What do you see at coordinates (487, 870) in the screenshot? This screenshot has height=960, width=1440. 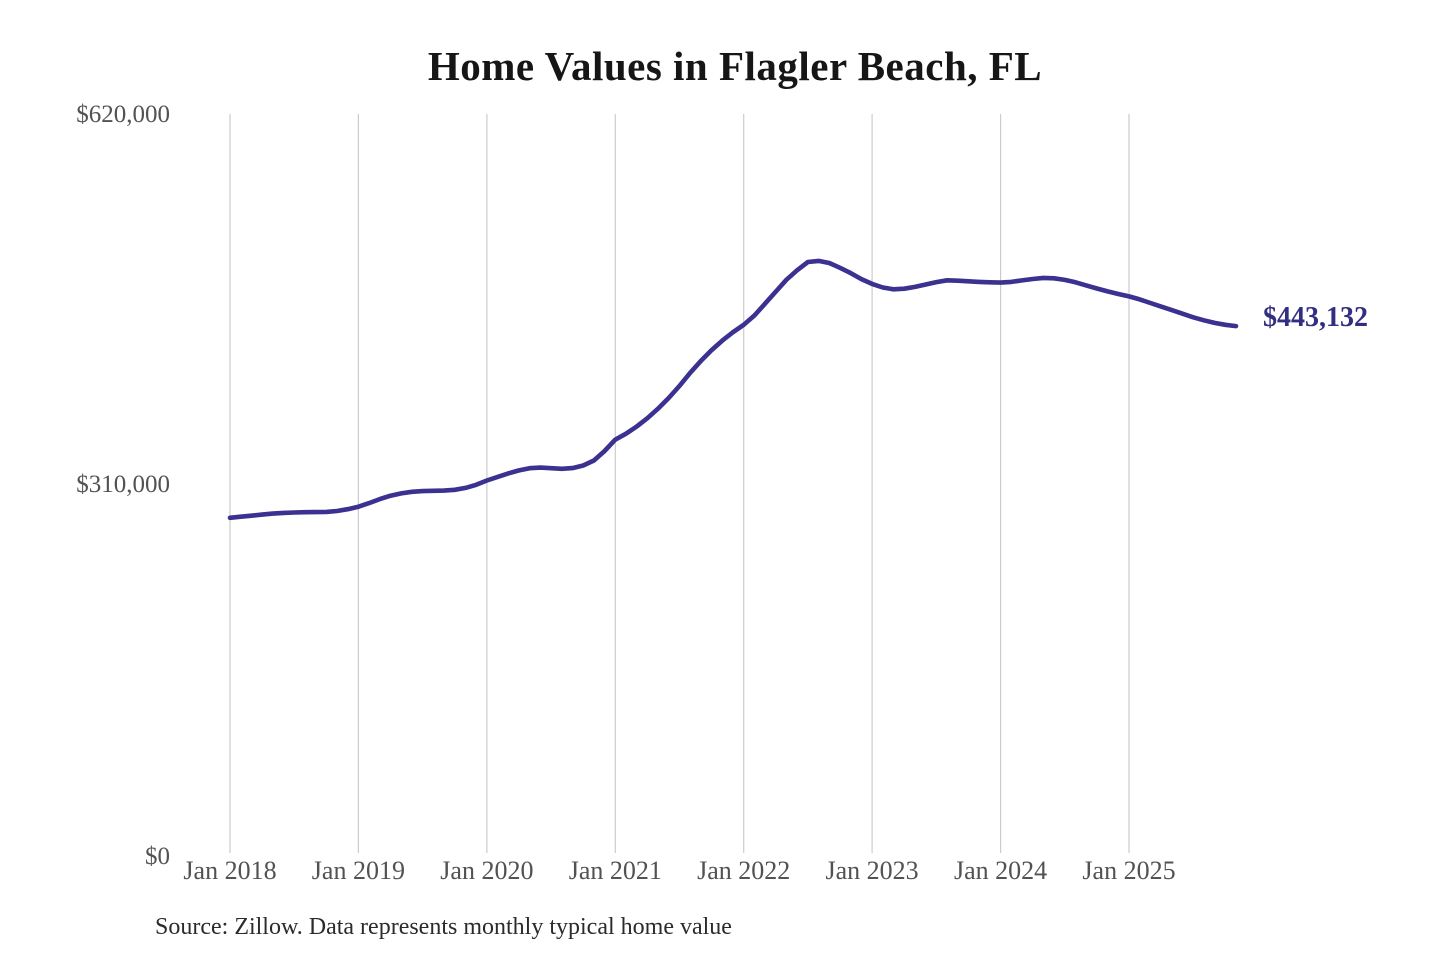 I see `x-tick-label: Jan 2020` at bounding box center [487, 870].